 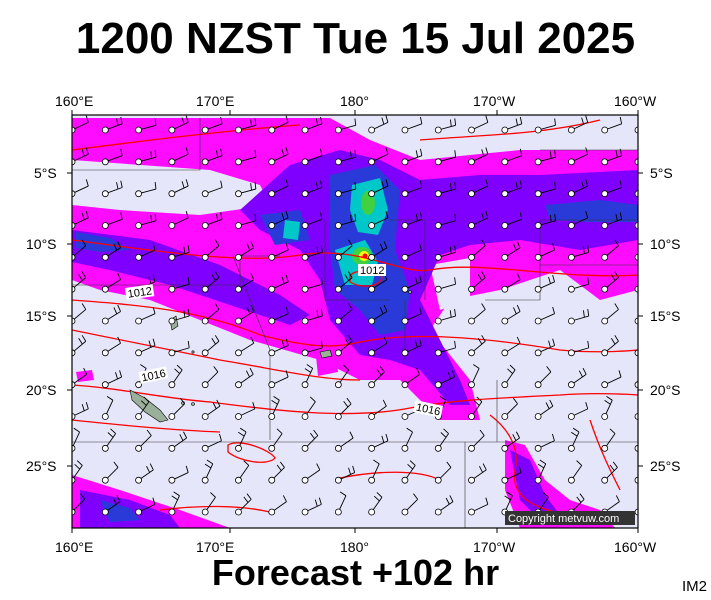 I want to click on lat-label-left: 20°S, so click(x=41, y=390).